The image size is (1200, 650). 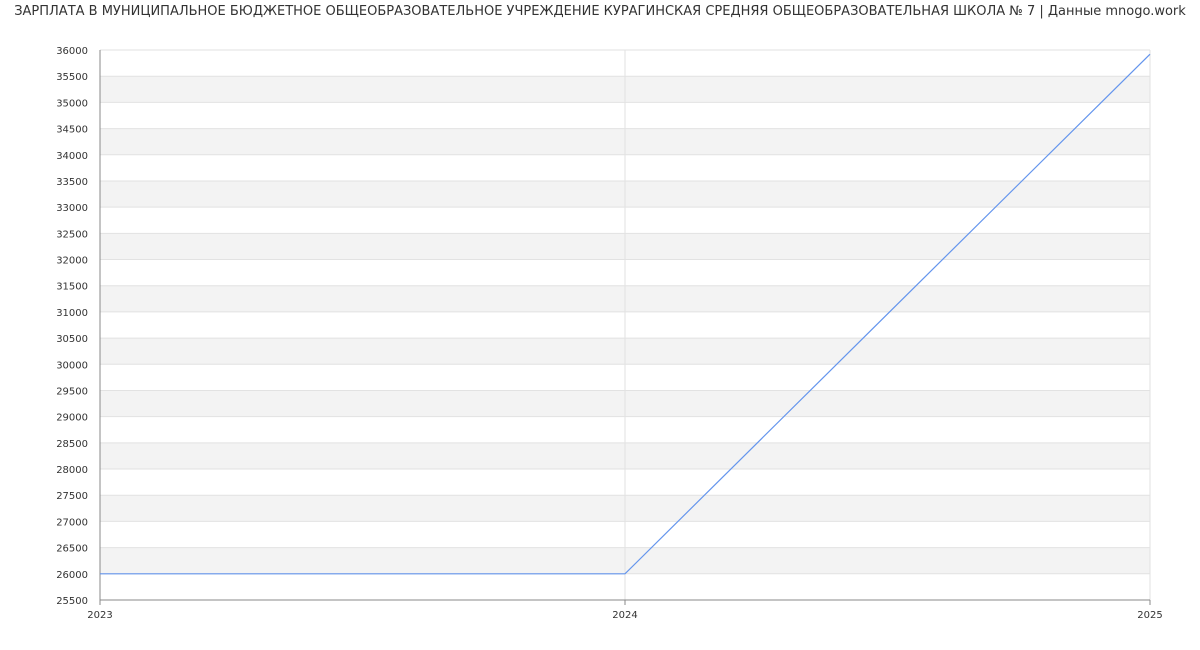 What do you see at coordinates (72, 261) in the screenshot?
I see `y-tick-label: 32000` at bounding box center [72, 261].